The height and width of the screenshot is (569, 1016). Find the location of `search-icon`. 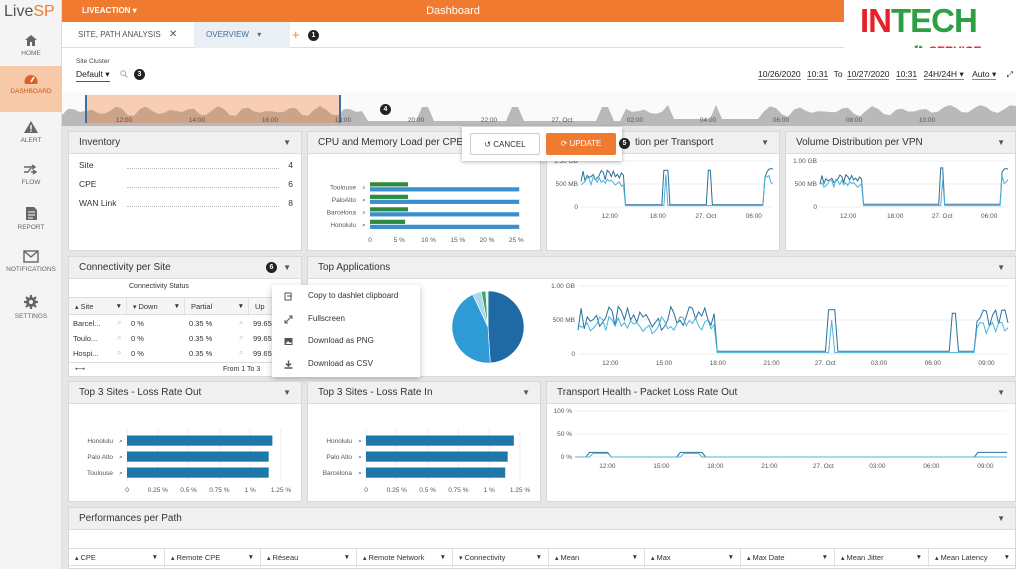

search-icon is located at coordinates (124, 74).